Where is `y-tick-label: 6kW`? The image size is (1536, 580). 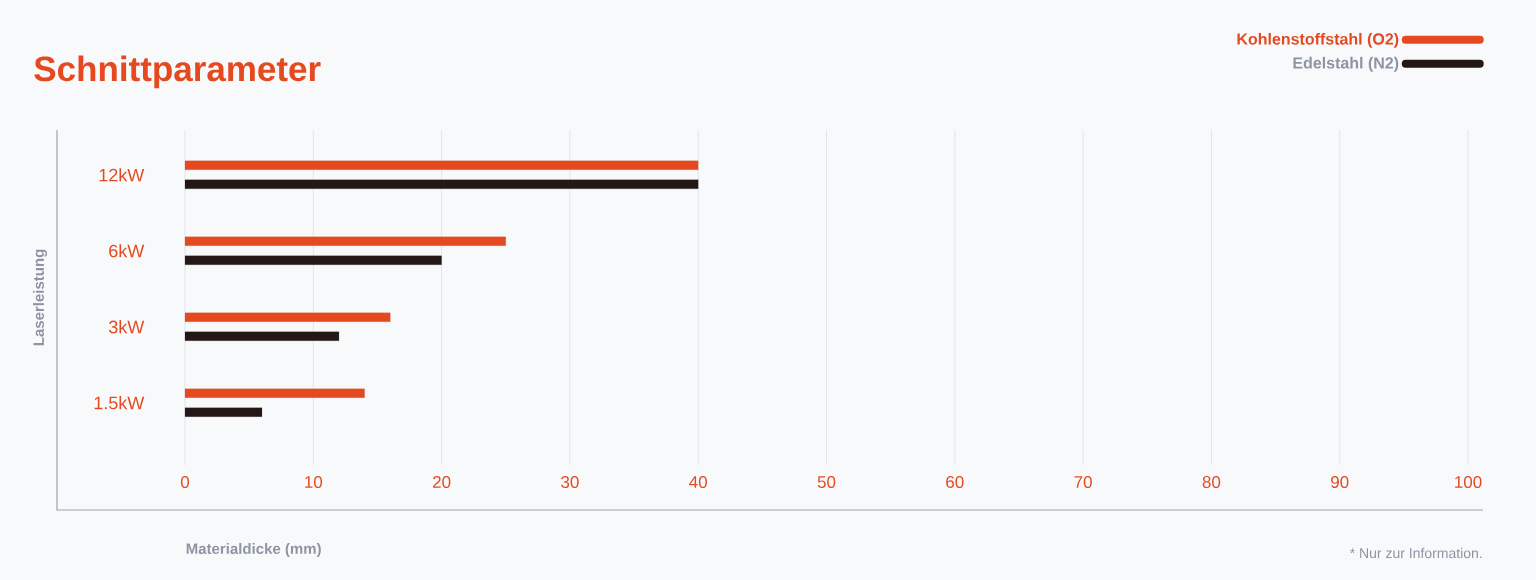
y-tick-label: 6kW is located at coordinates (127, 251).